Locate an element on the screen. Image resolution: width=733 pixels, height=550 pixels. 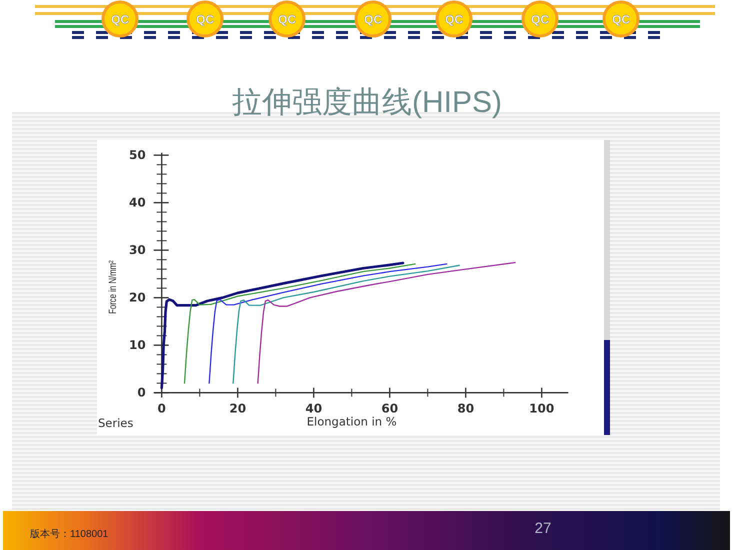
x-tick-label: 80 is located at coordinates (465, 409).